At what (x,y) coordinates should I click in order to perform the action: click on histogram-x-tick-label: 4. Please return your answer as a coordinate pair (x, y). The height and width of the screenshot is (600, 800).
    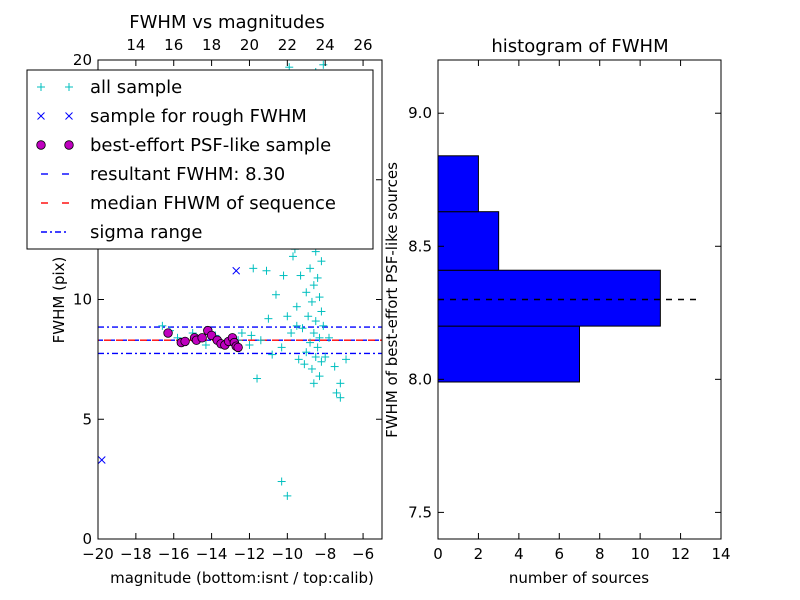
    Looking at the image, I should click on (519, 554).